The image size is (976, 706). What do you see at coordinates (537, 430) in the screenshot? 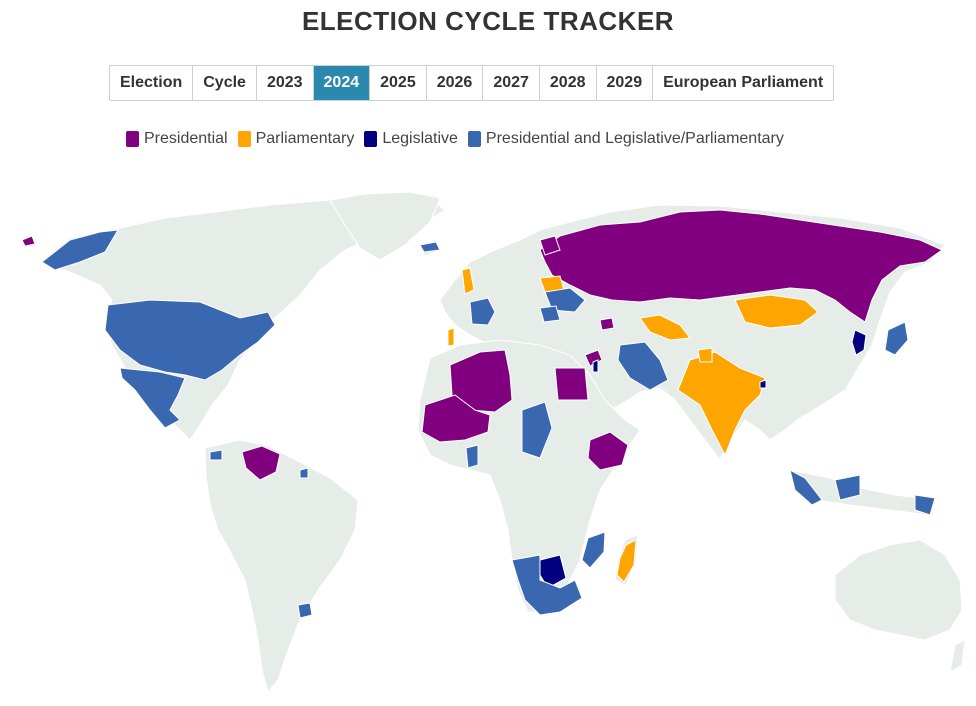
I see `country-chad-sudan` at bounding box center [537, 430].